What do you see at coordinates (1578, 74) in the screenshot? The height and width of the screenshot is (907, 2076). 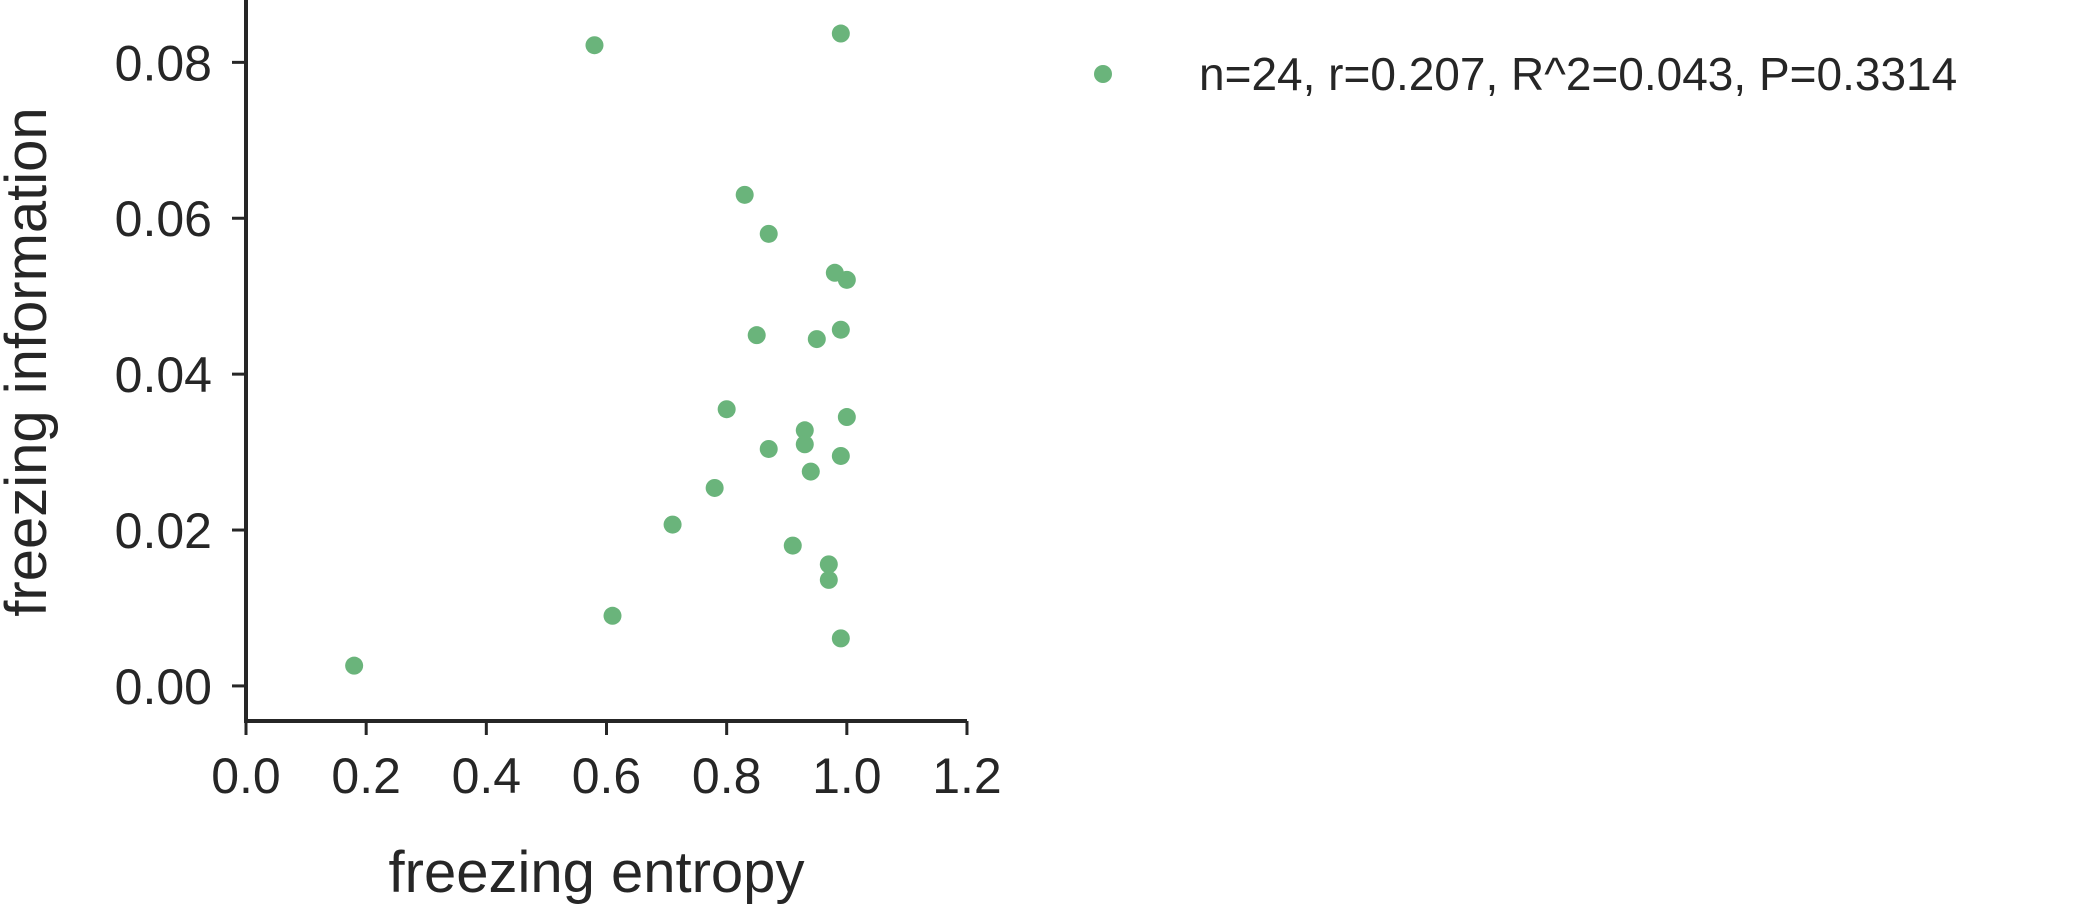 I see `legend-label: n=24, r=0.207, R^2=0.043, P=0.3314` at bounding box center [1578, 74].